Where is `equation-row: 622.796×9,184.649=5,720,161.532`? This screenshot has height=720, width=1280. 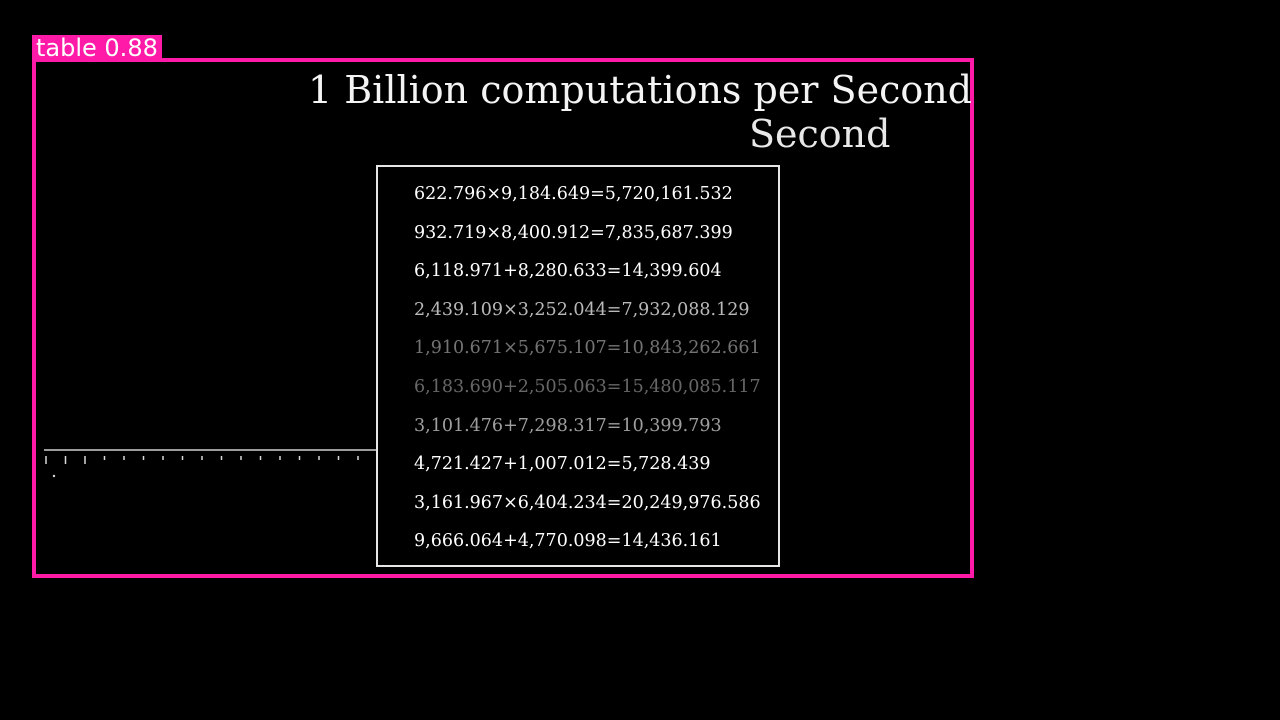
equation-row: 622.796×9,184.649=5,720,161.532 is located at coordinates (573, 194).